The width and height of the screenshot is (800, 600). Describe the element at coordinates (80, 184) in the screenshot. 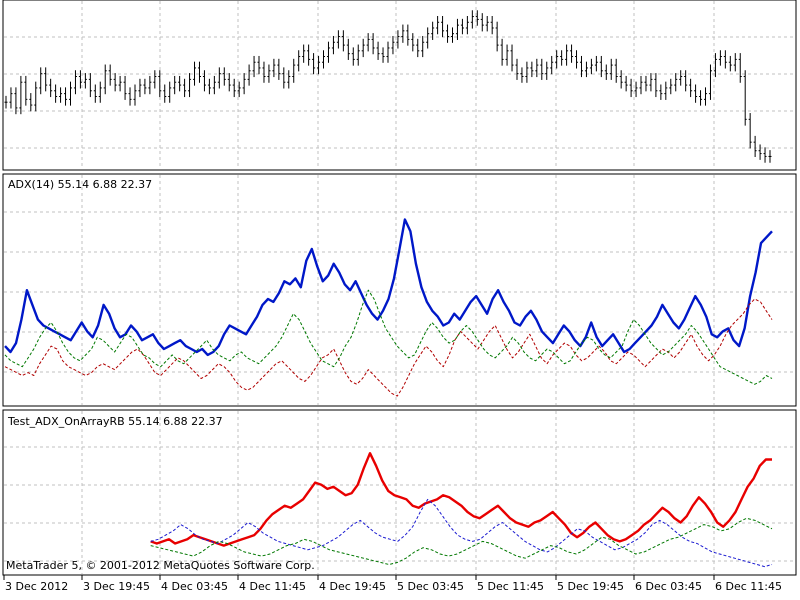

I see `adx-pane-label: ADX(14) 55.14 6.88 22.37` at that location.